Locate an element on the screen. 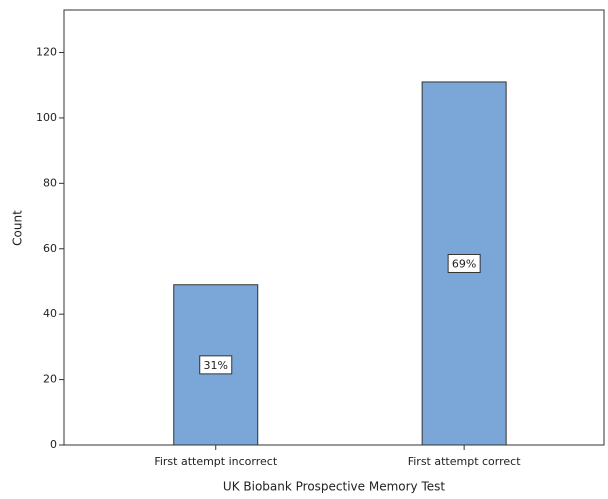 This screenshot has height=499, width=608. y-axis-label: Count is located at coordinates (18, 228).